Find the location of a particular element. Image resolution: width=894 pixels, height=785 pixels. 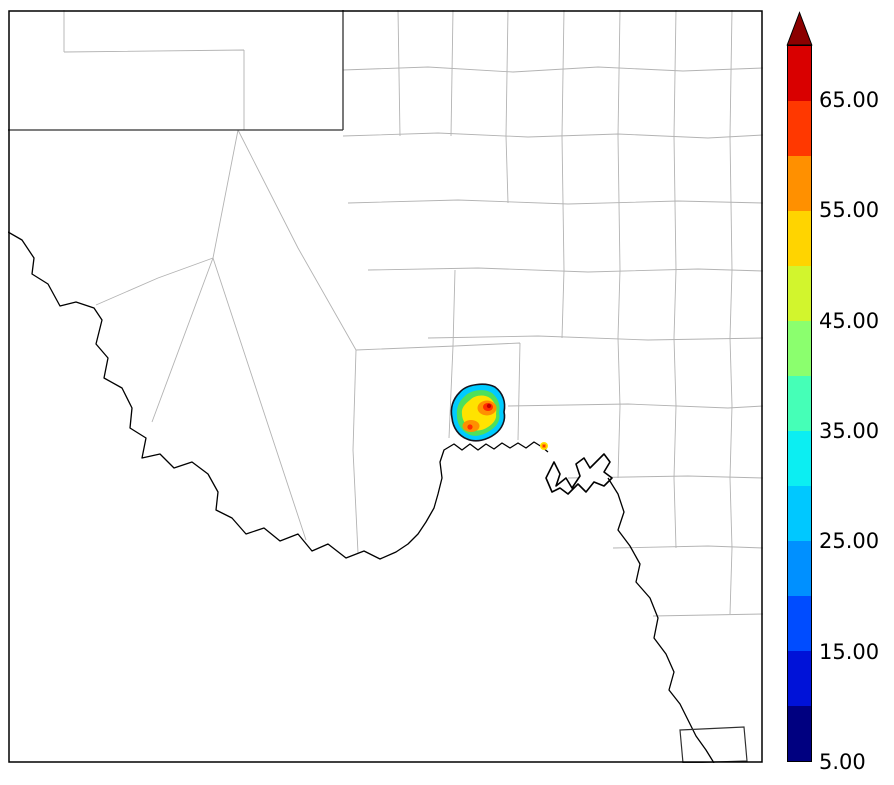

colorbar-arrow-triangle is located at coordinates (799, 28).